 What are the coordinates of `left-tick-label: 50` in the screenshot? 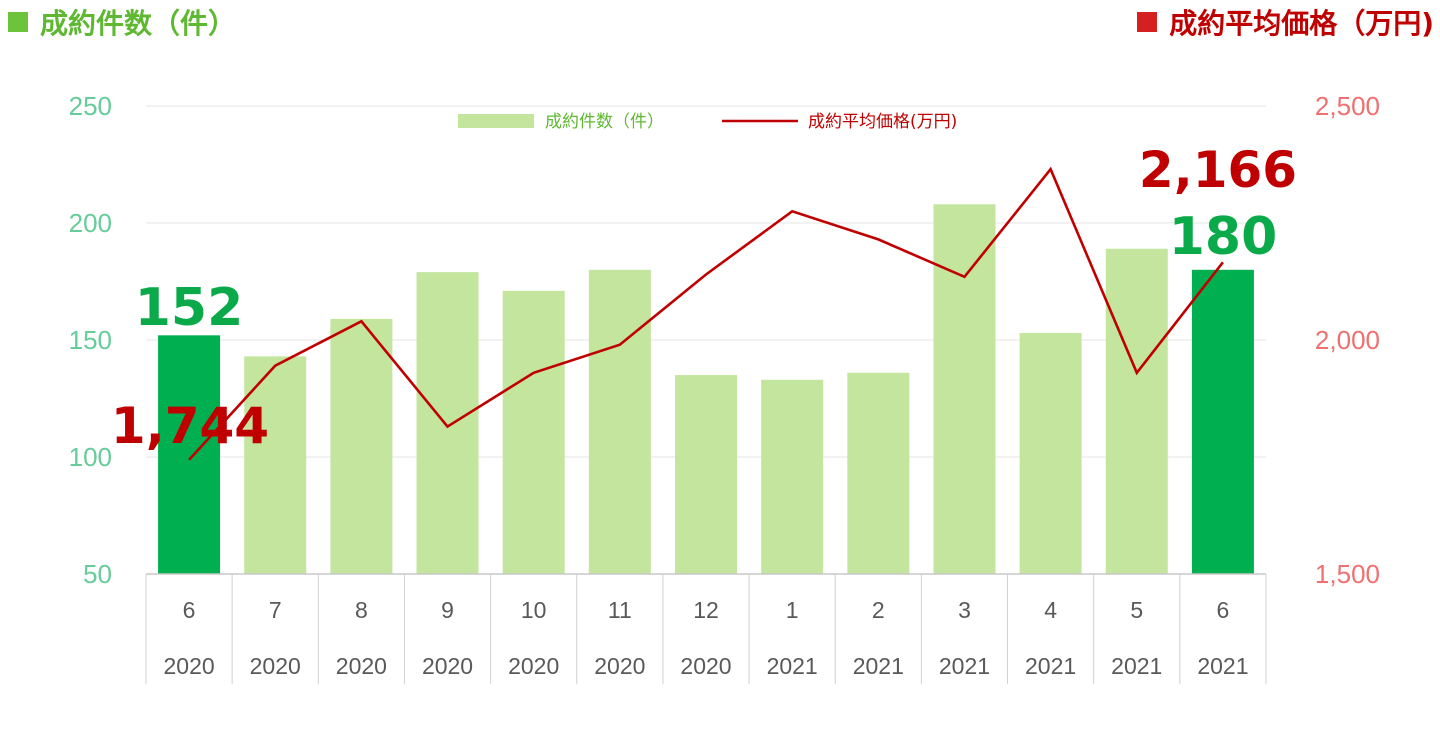 It's located at (97, 574).